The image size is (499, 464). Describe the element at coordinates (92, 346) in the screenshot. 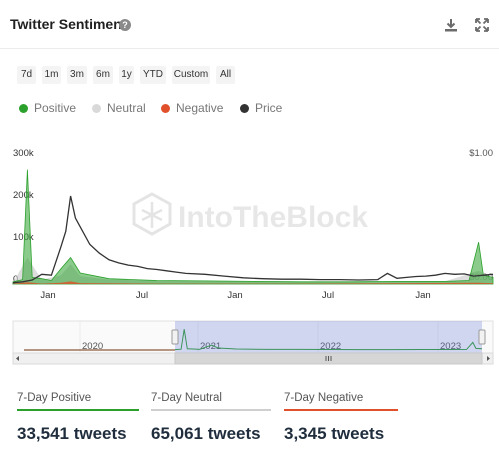

I see `navigator-tick-label: 2020` at that location.